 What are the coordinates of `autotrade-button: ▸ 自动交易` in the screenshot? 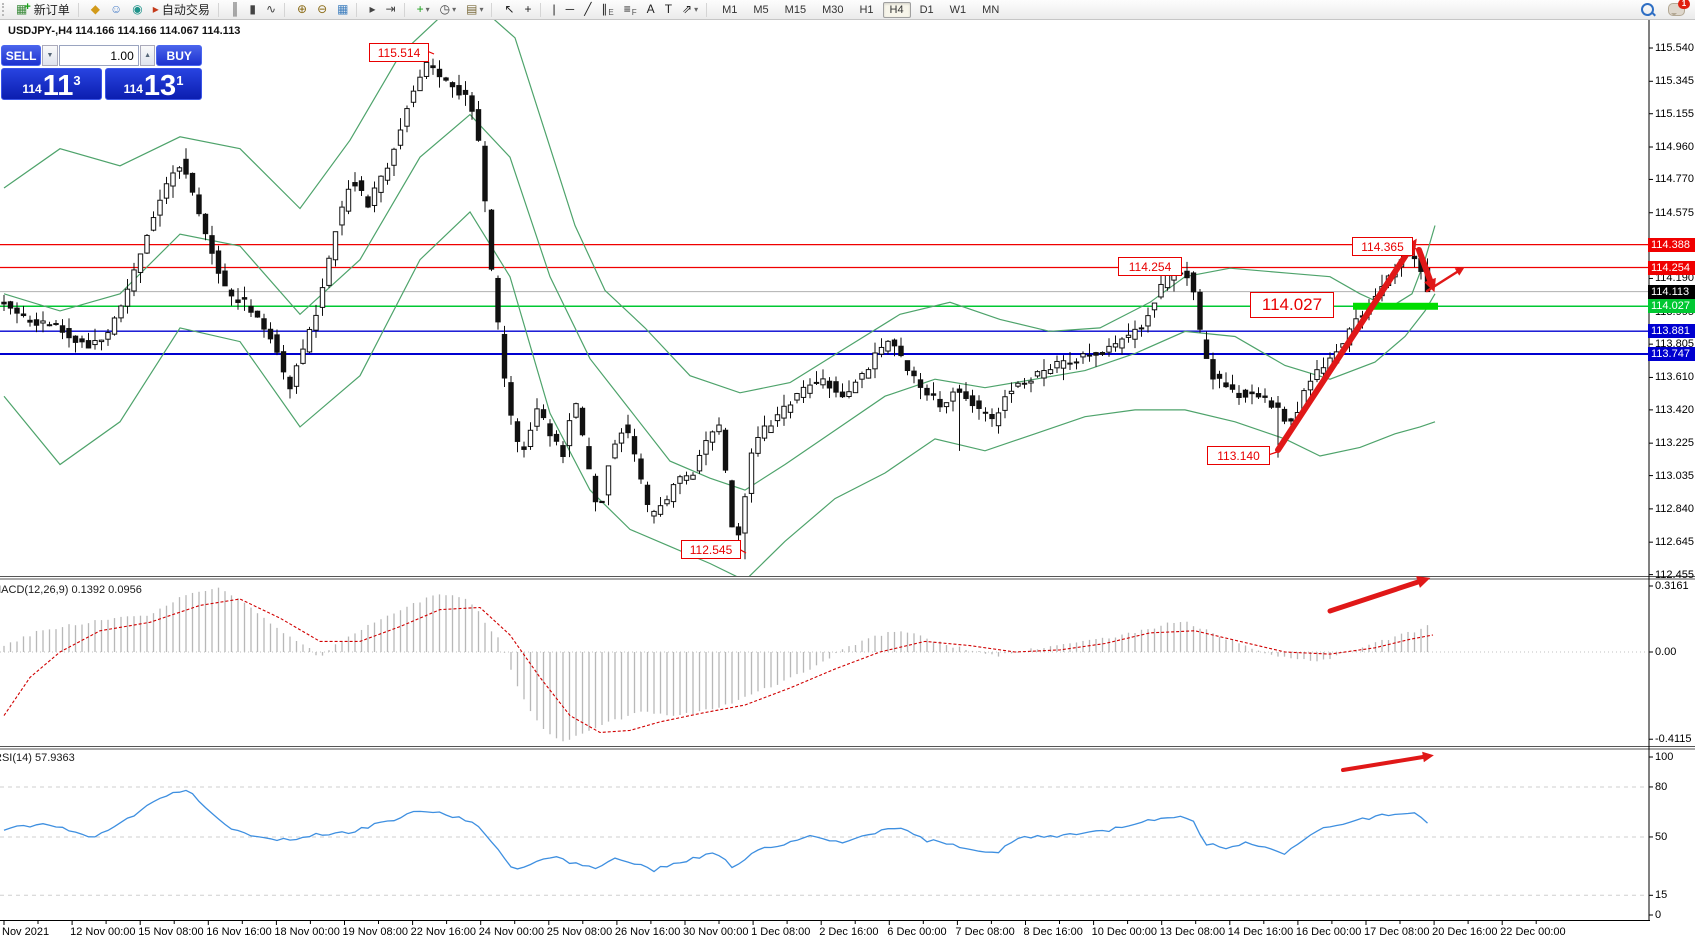 It's located at (181, 9).